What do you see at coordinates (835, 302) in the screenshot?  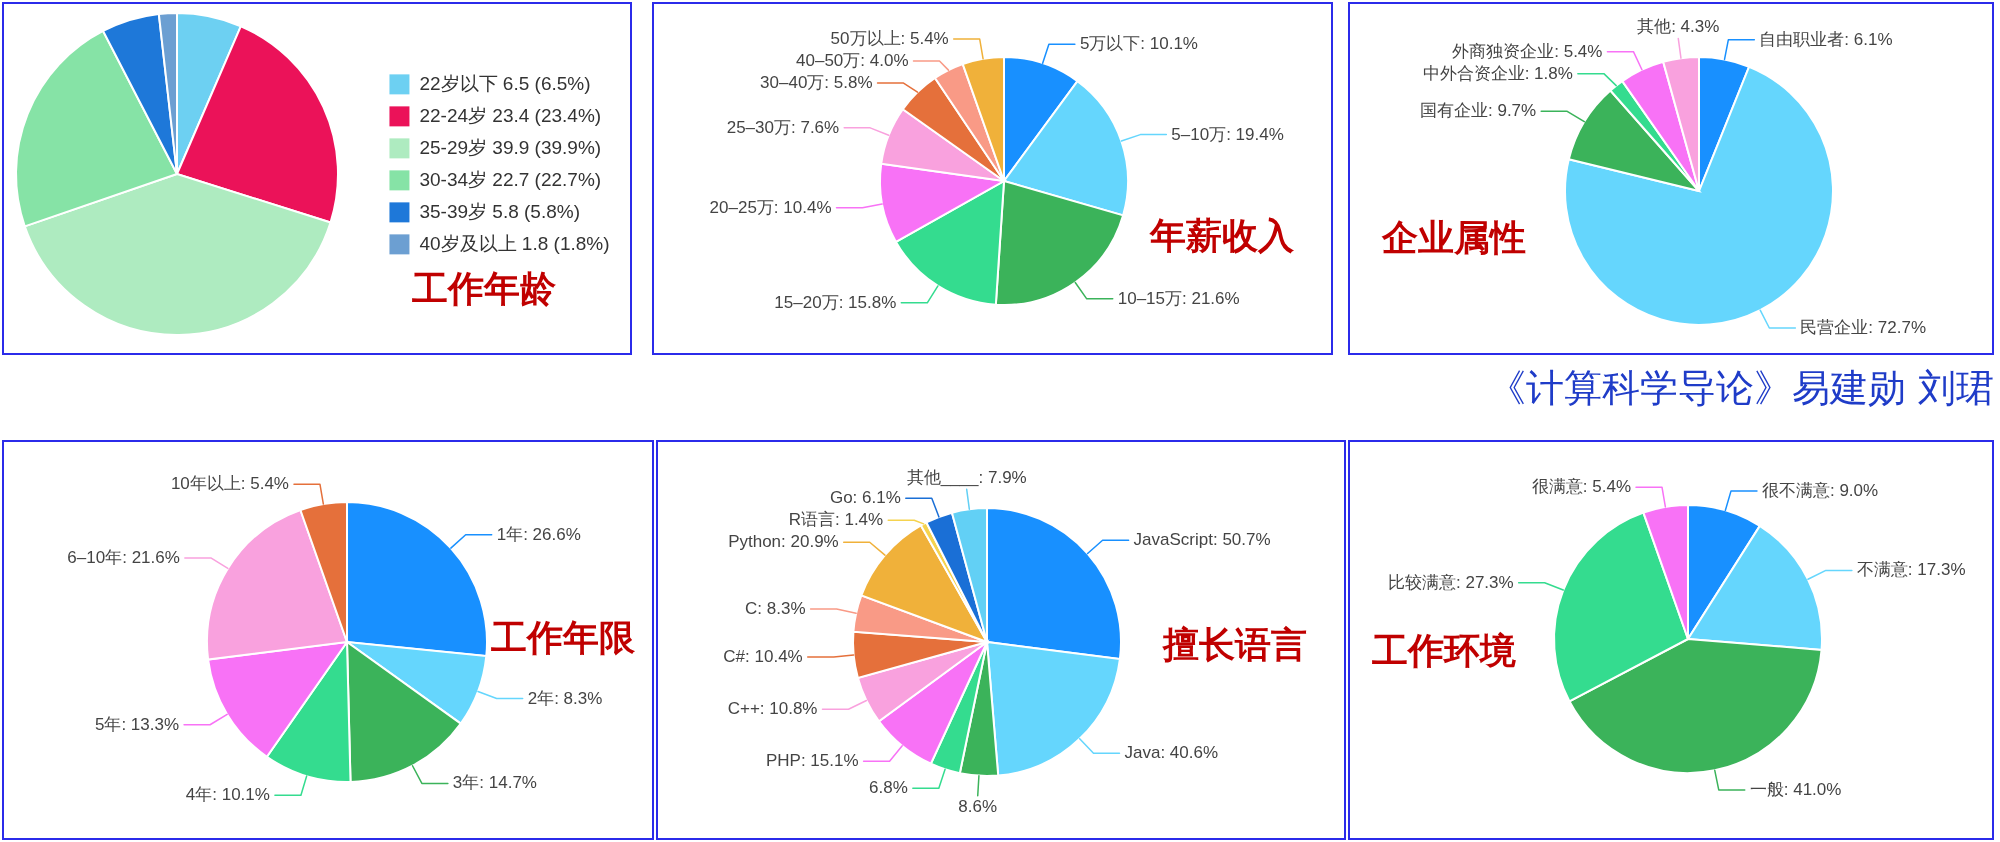 I see `slice-label: 15–20万: 15.8%` at bounding box center [835, 302].